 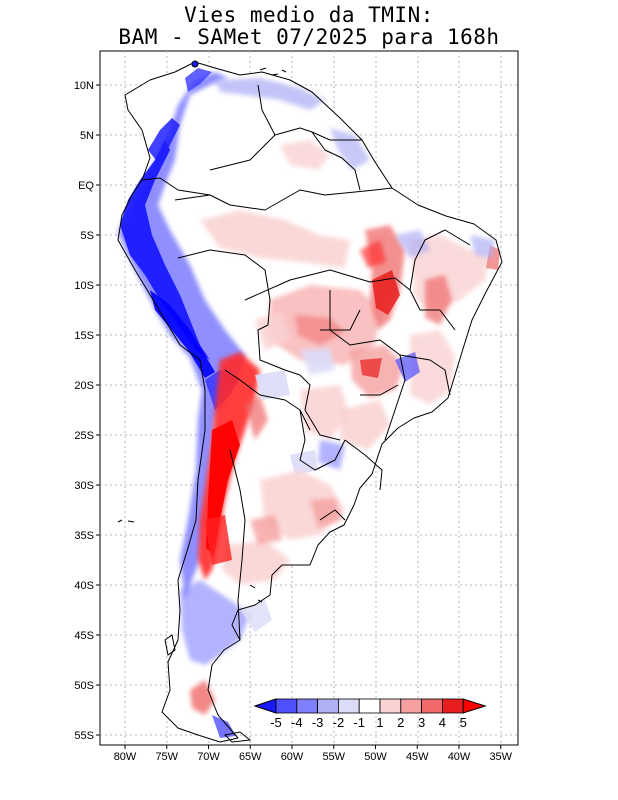 I want to click on lon-tick-label: 60W, so click(x=292, y=757).